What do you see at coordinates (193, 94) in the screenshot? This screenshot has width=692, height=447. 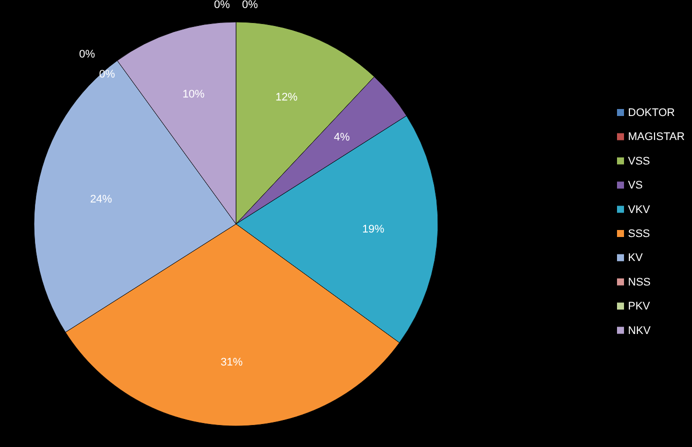 I see `data-label: 10%` at bounding box center [193, 94].